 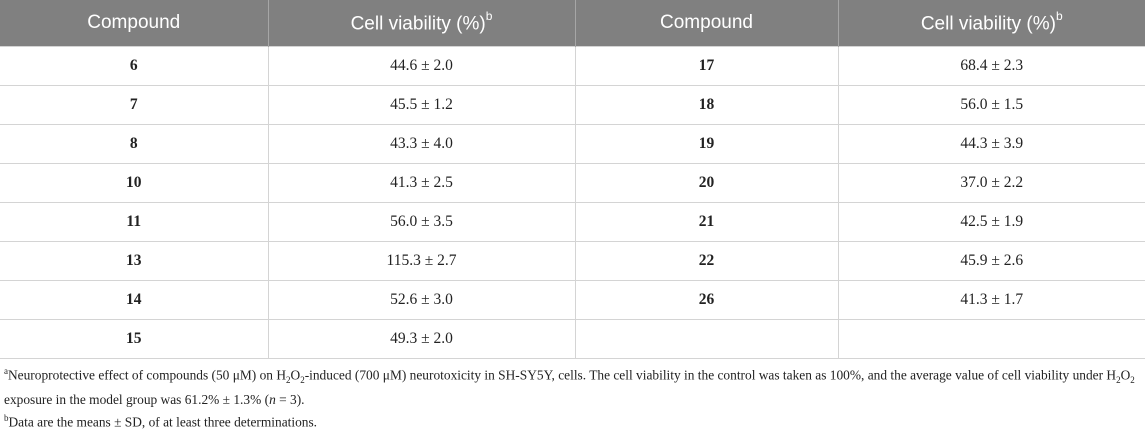 What do you see at coordinates (134, 144) in the screenshot?
I see `compound-cell: 8` at bounding box center [134, 144].